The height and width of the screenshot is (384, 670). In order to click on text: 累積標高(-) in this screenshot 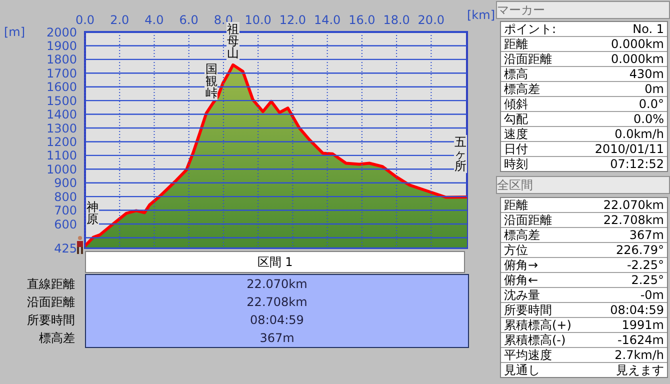, I will do `click(535, 340)`.